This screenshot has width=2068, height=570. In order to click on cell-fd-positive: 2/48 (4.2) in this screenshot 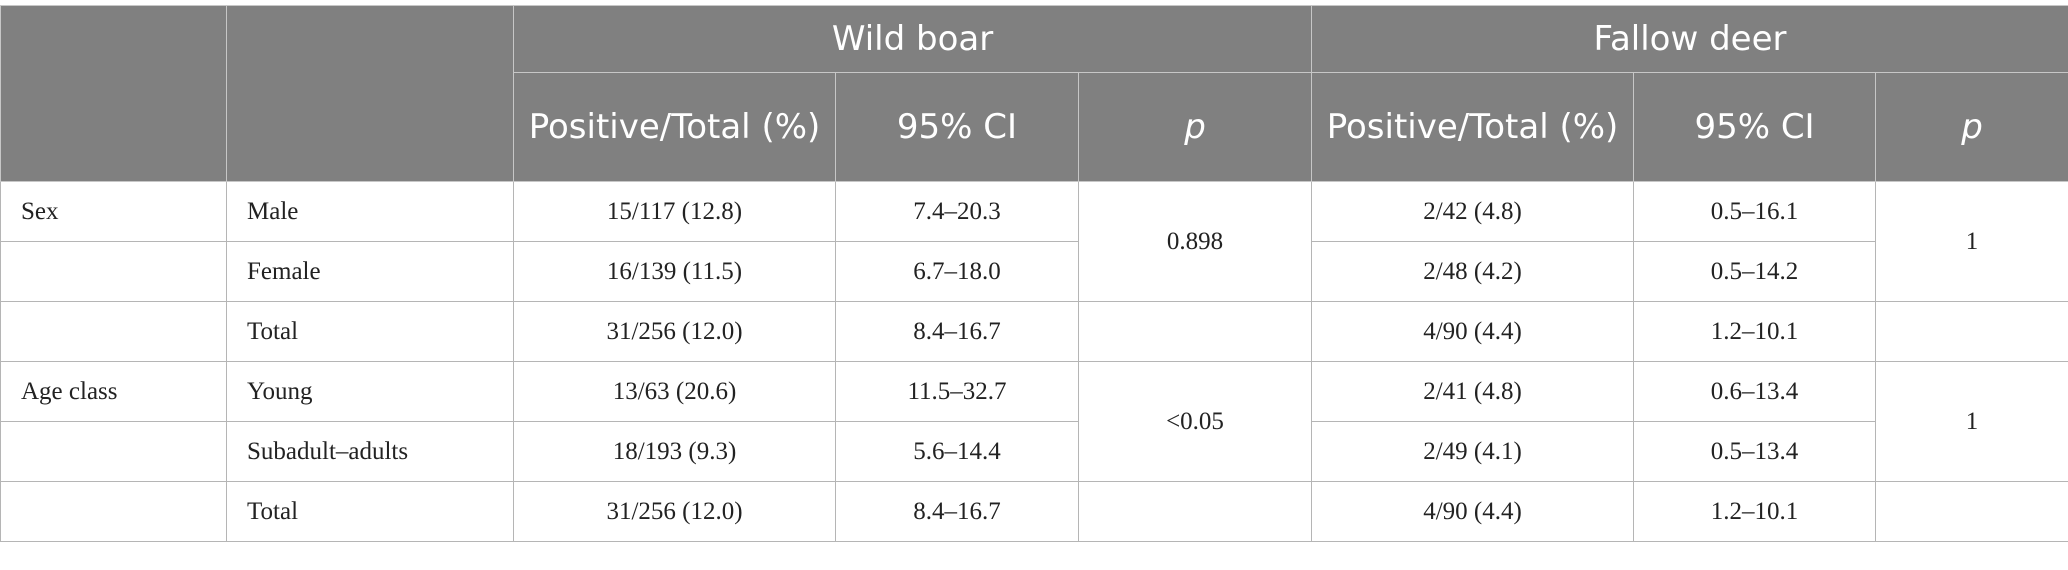, I will do `click(1473, 271)`.